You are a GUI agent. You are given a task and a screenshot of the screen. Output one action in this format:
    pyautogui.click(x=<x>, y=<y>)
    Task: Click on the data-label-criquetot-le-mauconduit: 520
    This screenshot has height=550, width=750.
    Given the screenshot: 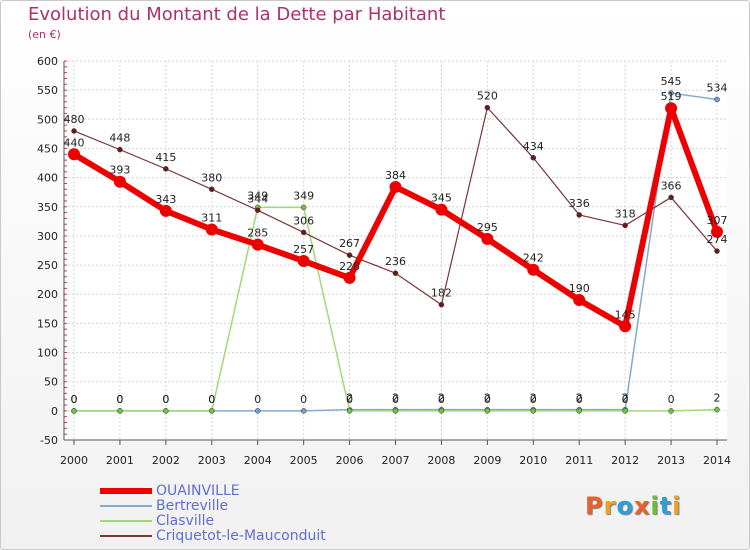 What is the action you would take?
    pyautogui.click(x=487, y=96)
    